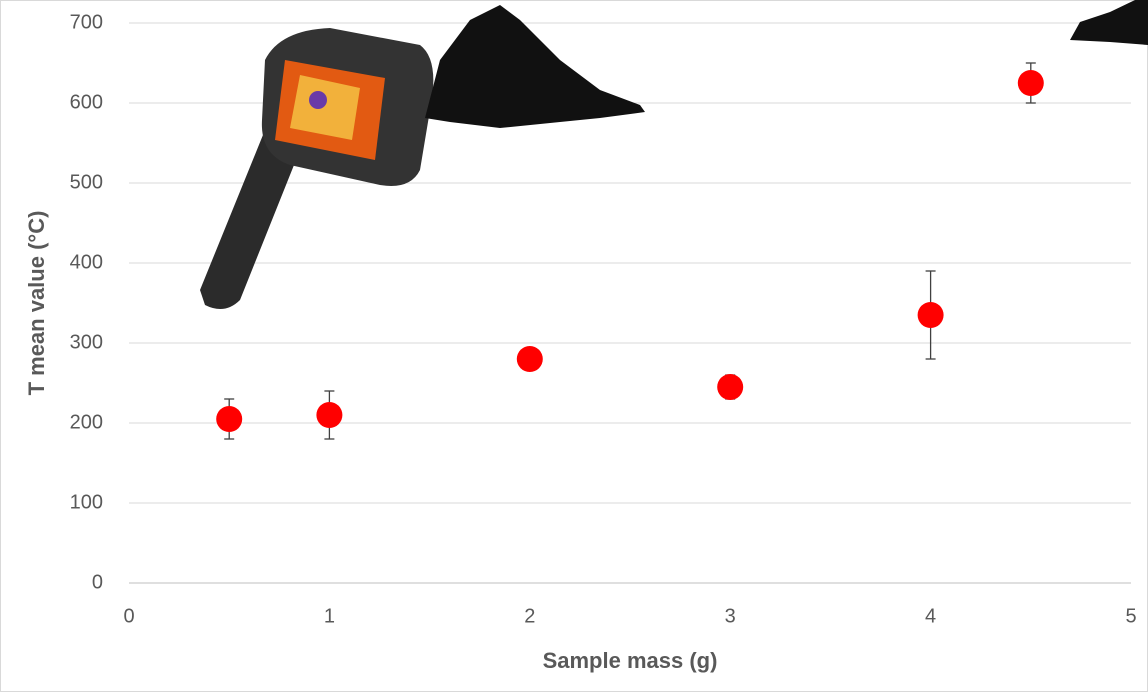 This screenshot has height=692, width=1148. Describe the element at coordinates (86, 342) in the screenshot. I see `y-tick-label: 300` at that location.